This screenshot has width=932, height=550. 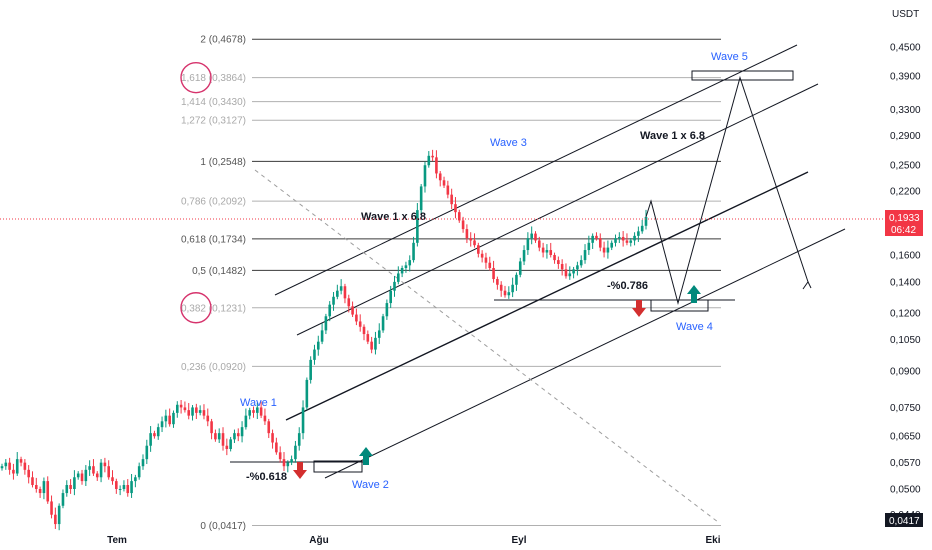 What do you see at coordinates (742, 75) in the screenshot?
I see `wave5-box` at bounding box center [742, 75].